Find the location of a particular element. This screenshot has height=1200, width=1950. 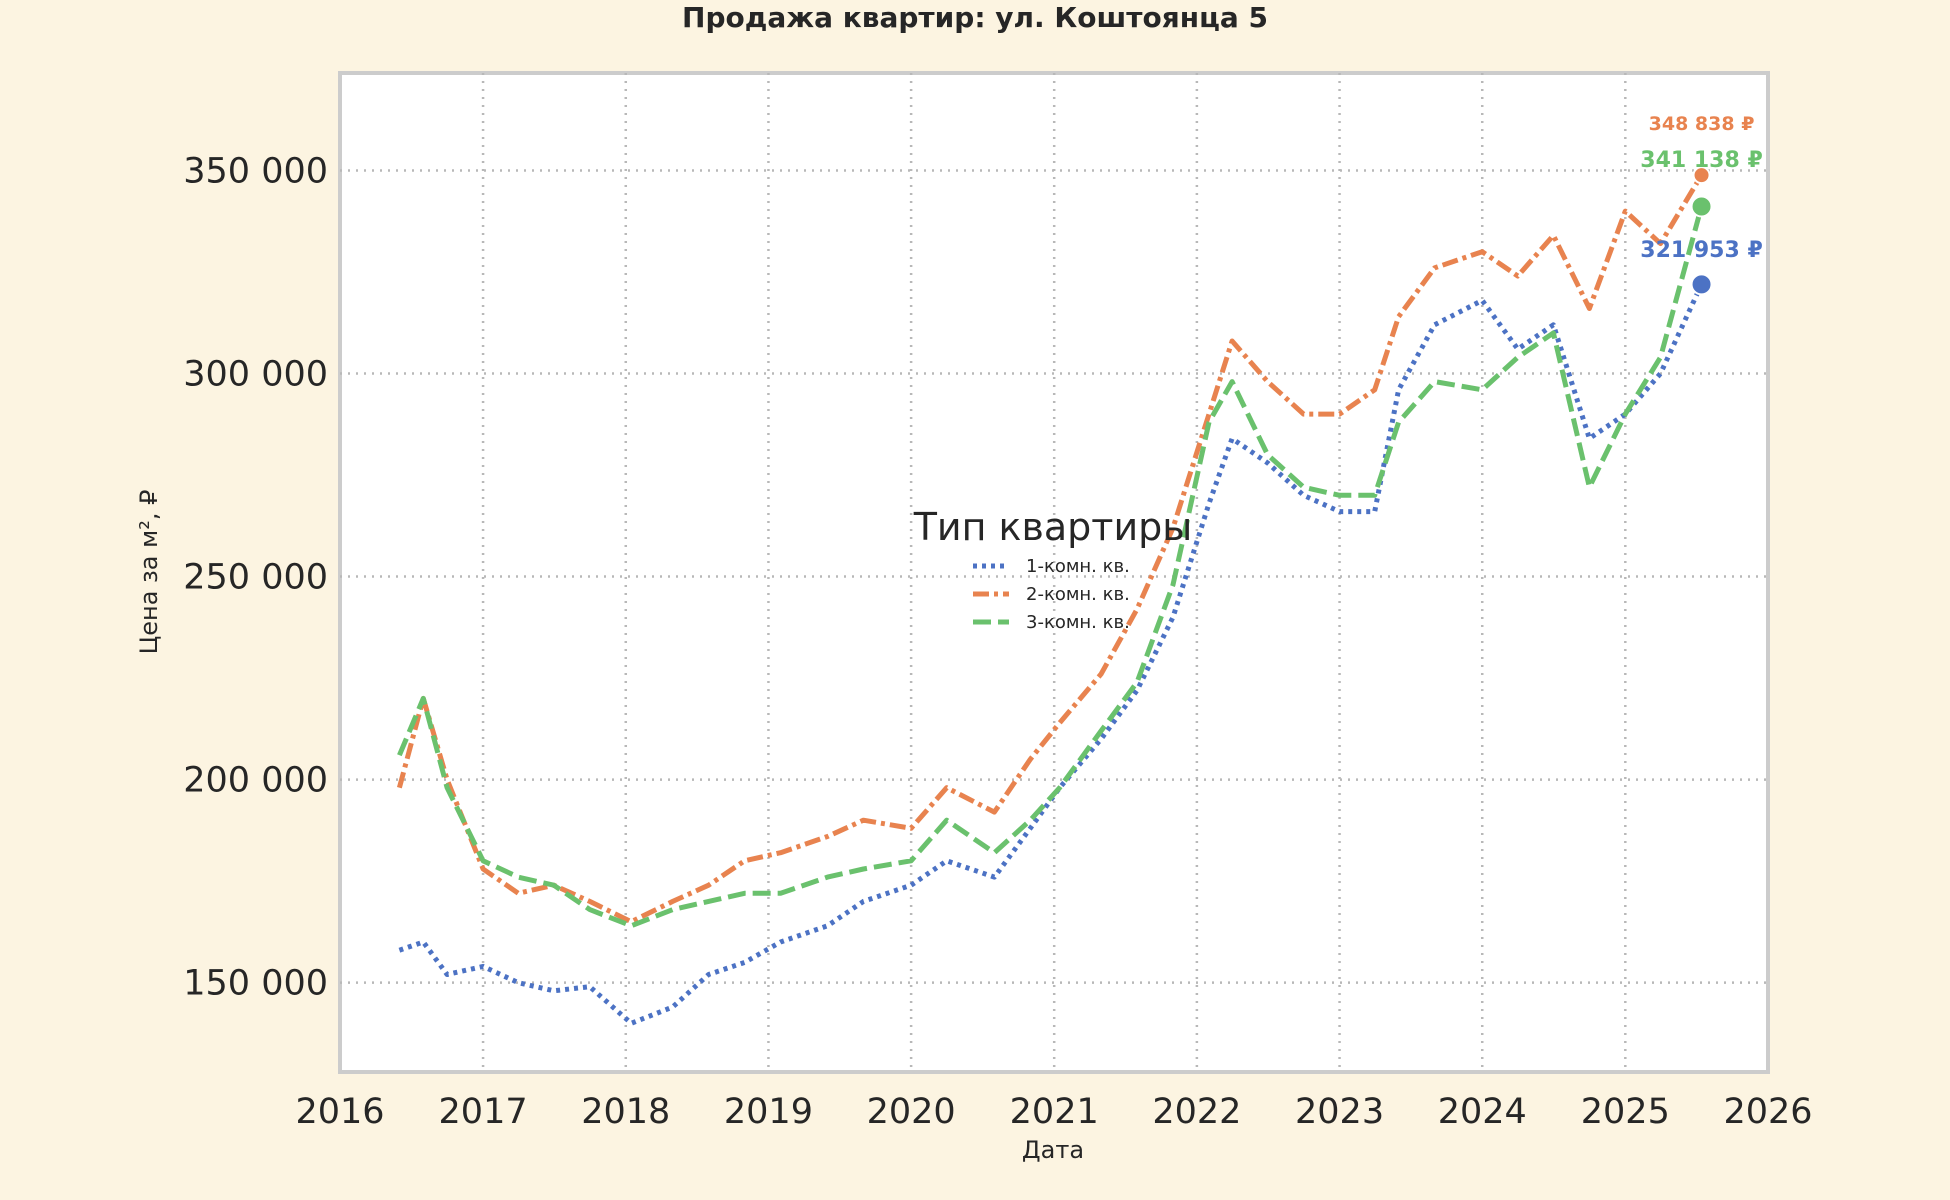

end-value-label: 348 838 ₽ is located at coordinates (1702, 124).